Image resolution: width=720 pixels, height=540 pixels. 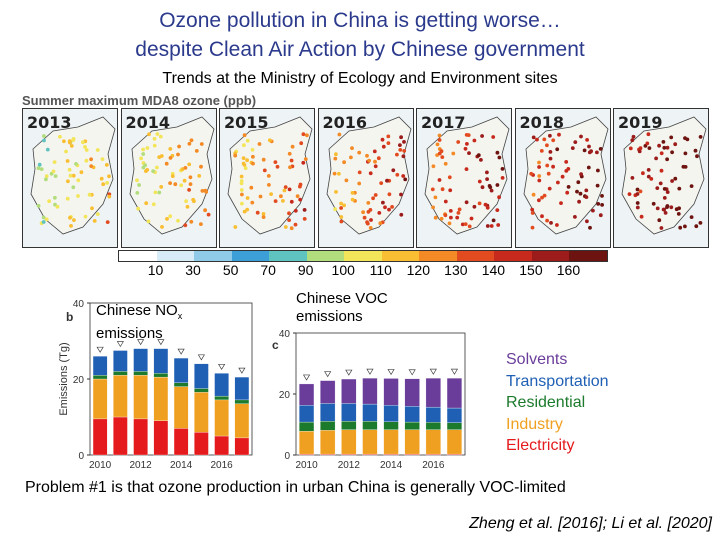 What do you see at coordinates (79, 380) in the screenshot?
I see `y-tick-label: 20` at bounding box center [79, 380].